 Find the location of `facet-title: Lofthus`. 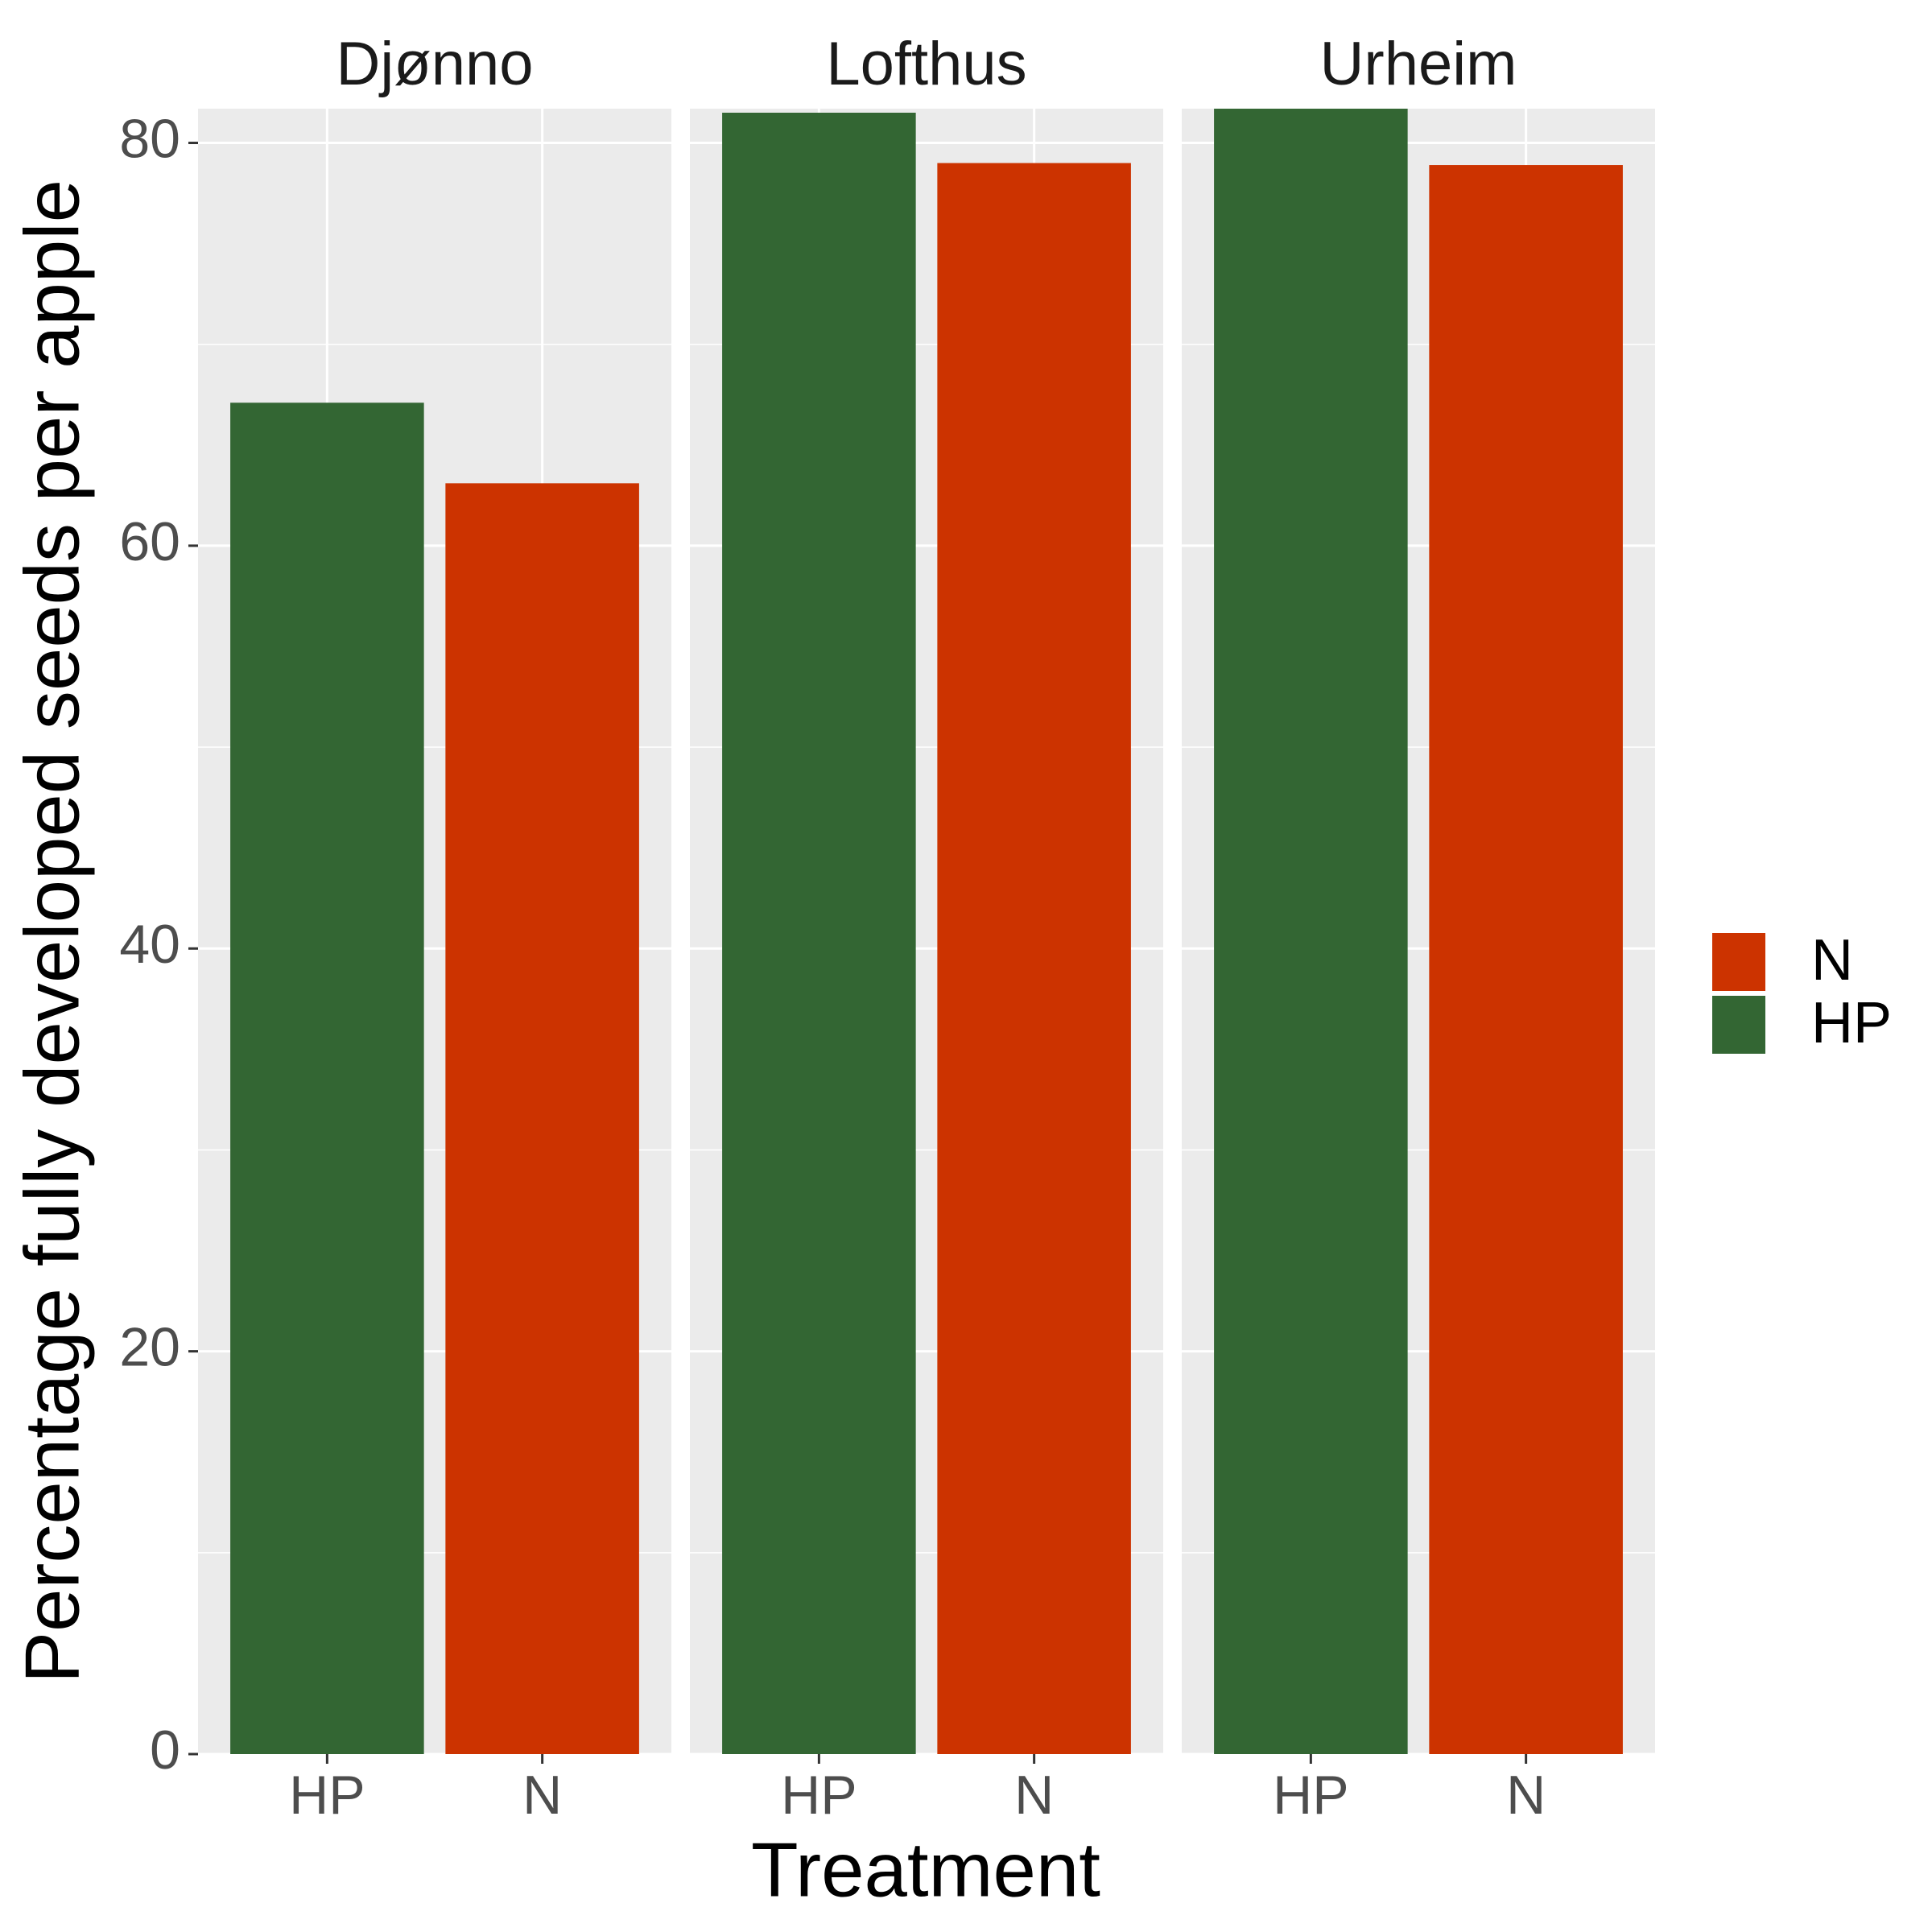

facet-title: Lofthus is located at coordinates (926, 64).